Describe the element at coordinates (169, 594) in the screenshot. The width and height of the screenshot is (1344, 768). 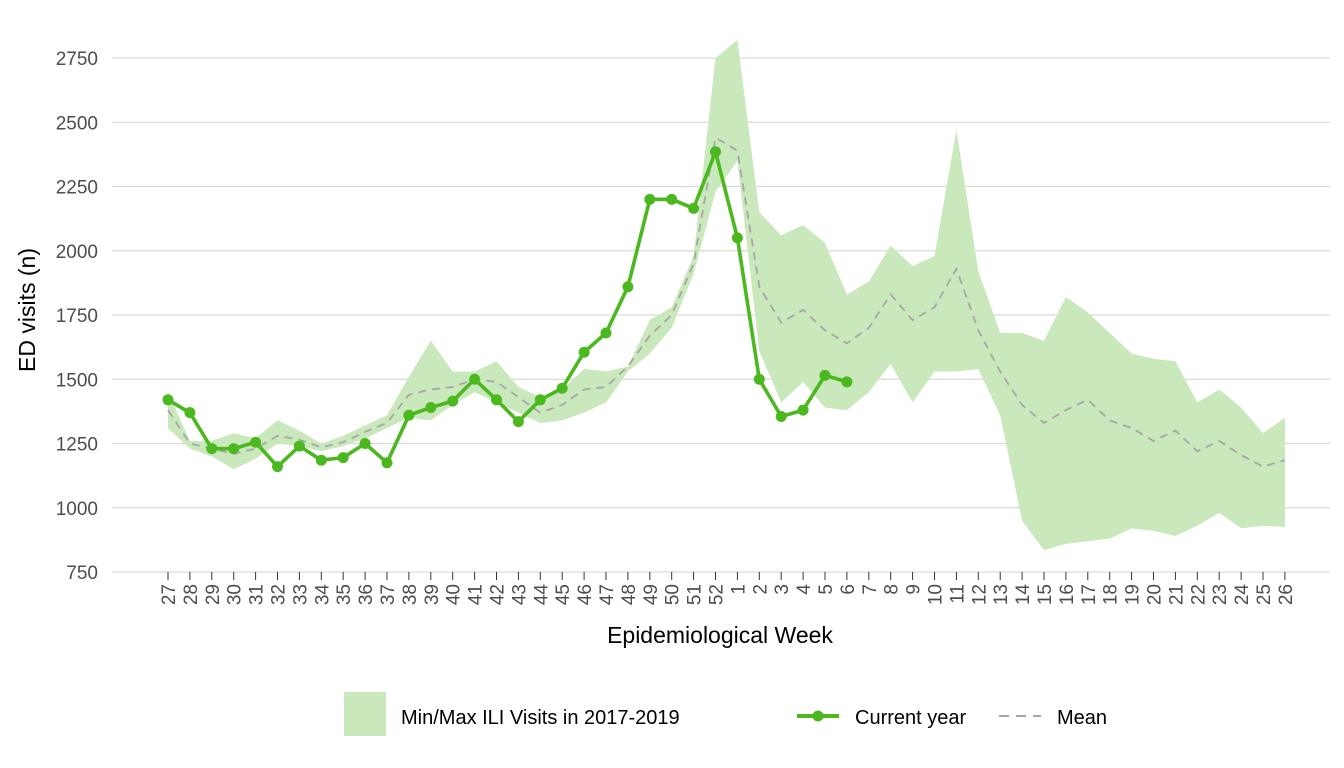
I see `x-tick-label-27: 27` at that location.